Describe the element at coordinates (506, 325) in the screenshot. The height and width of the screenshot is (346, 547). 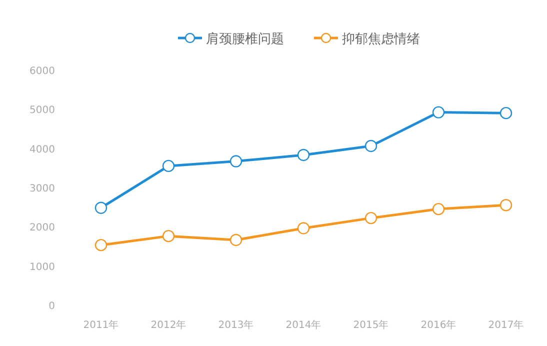
I see `x-tick-label: 2017年` at that location.